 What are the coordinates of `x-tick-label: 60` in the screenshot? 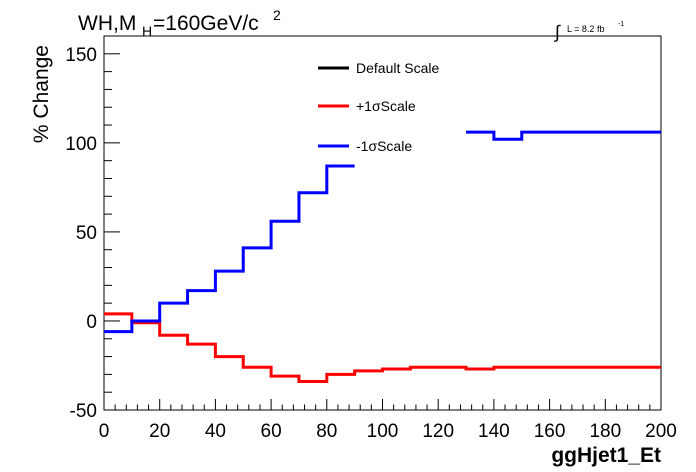 It's located at (271, 431).